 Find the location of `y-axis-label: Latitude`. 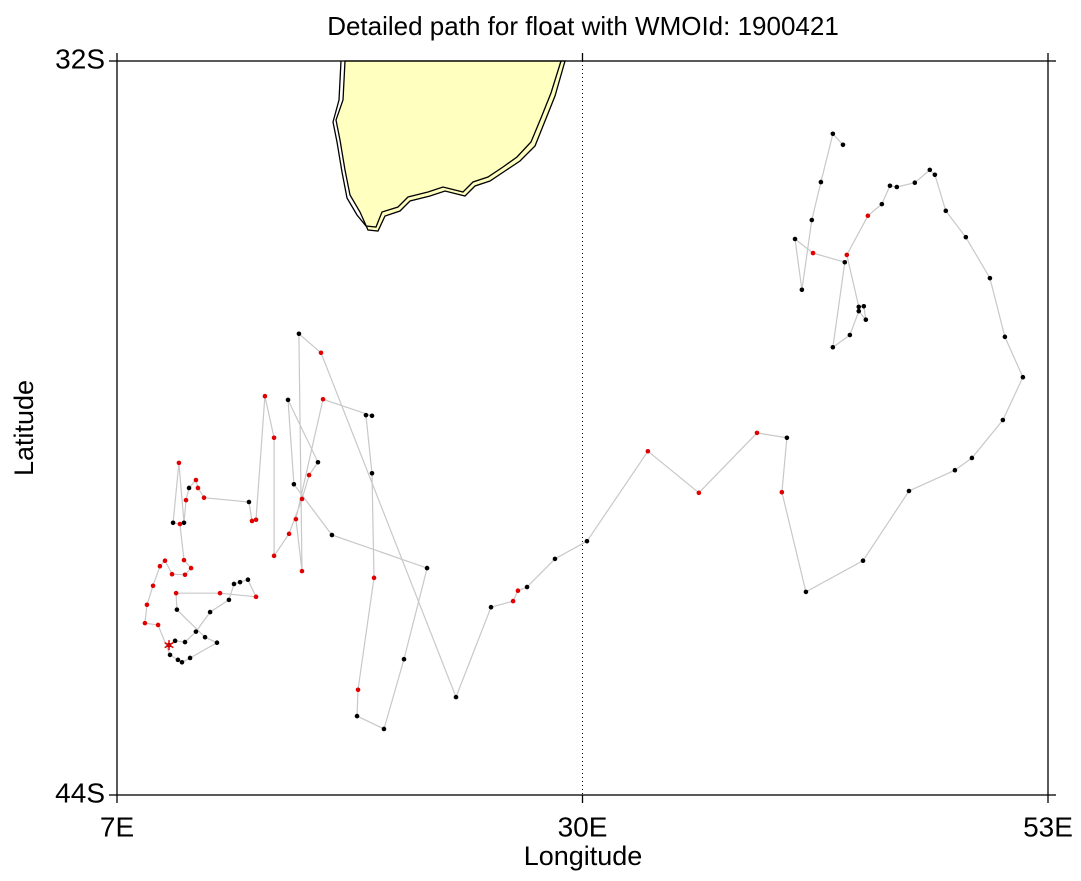

y-axis-label: Latitude is located at coordinates (24, 428).